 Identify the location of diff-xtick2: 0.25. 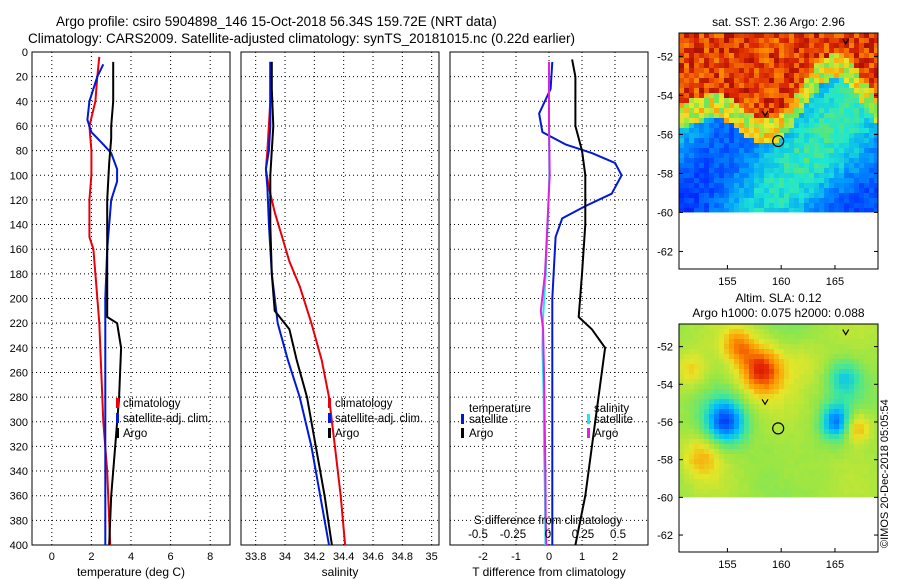
(583, 535).